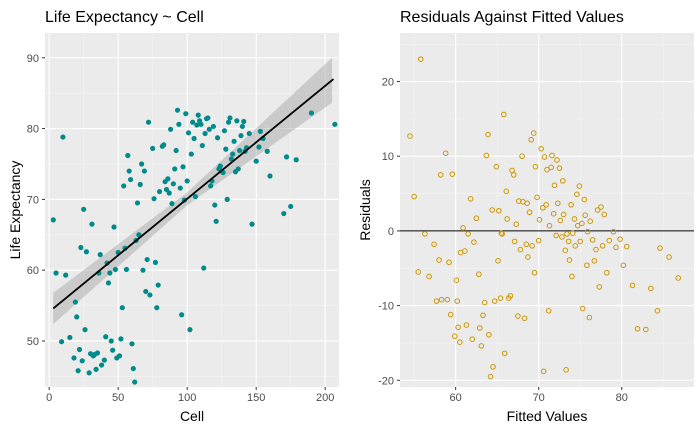 This screenshot has height=432, width=700. I want to click on right-y-axis-label: Residuals, so click(365, 209).